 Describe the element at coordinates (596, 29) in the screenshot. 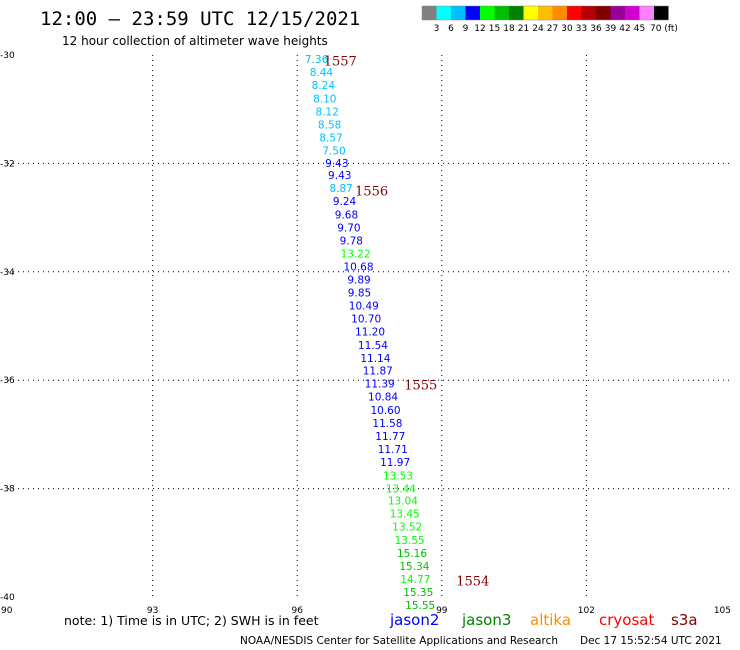

I see `scale-label: 36` at that location.